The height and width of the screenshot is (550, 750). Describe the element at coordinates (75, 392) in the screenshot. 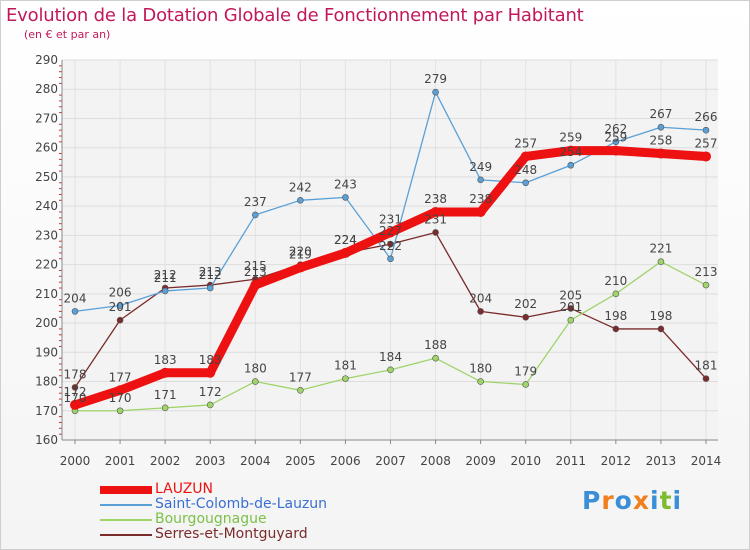

I see `data-label-0: 172` at that location.